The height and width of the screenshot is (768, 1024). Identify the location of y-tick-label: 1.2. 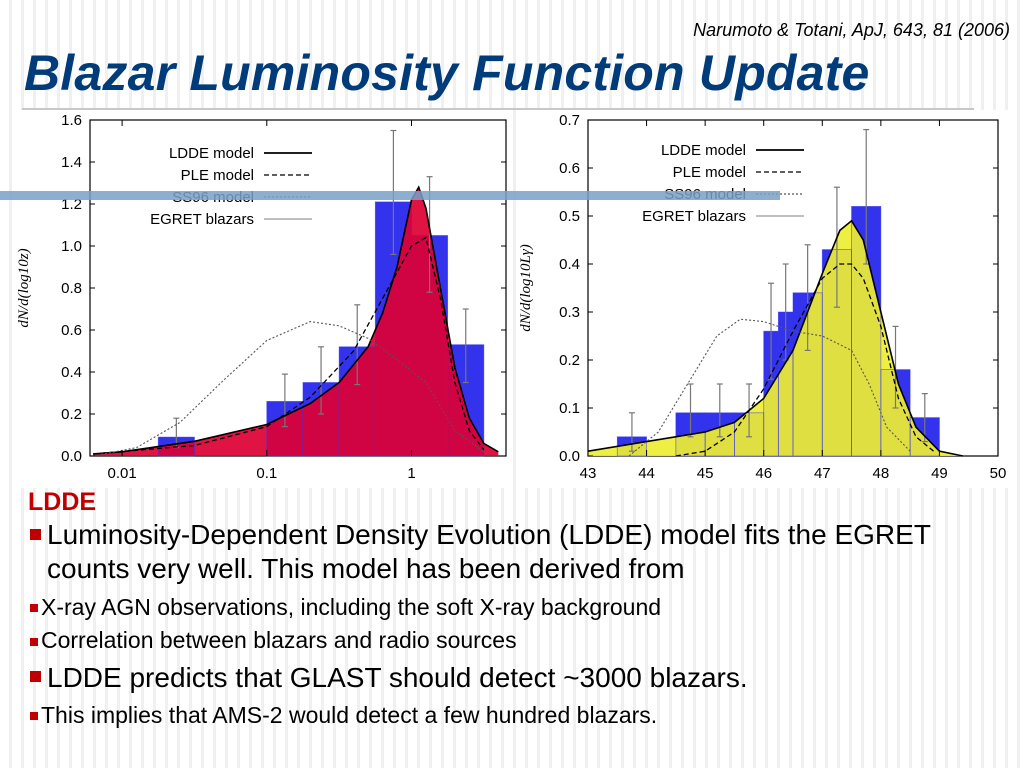
(71, 204).